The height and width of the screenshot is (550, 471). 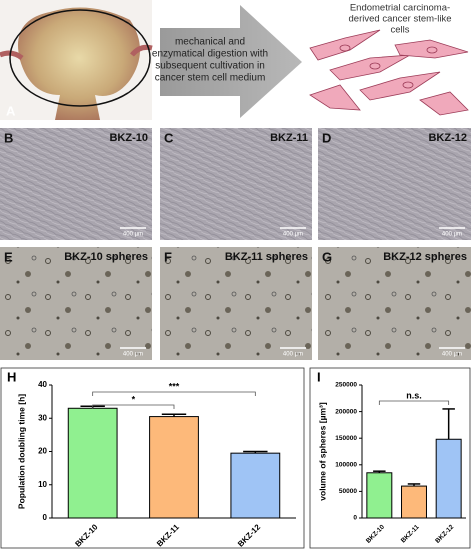 What do you see at coordinates (348, 491) in the screenshot?
I see `y-tick-label: 50000` at bounding box center [348, 491].